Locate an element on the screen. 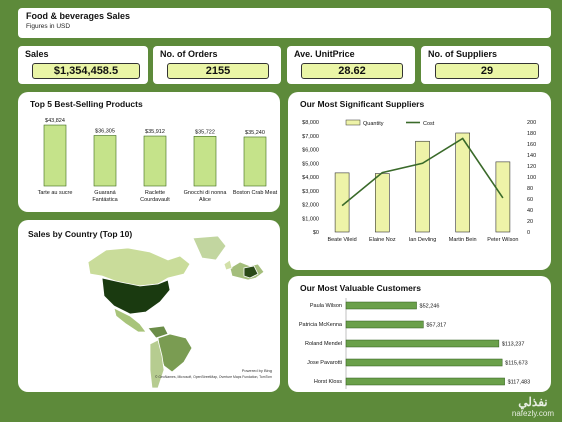  supplier-right-tick: 80 is located at coordinates (530, 189).